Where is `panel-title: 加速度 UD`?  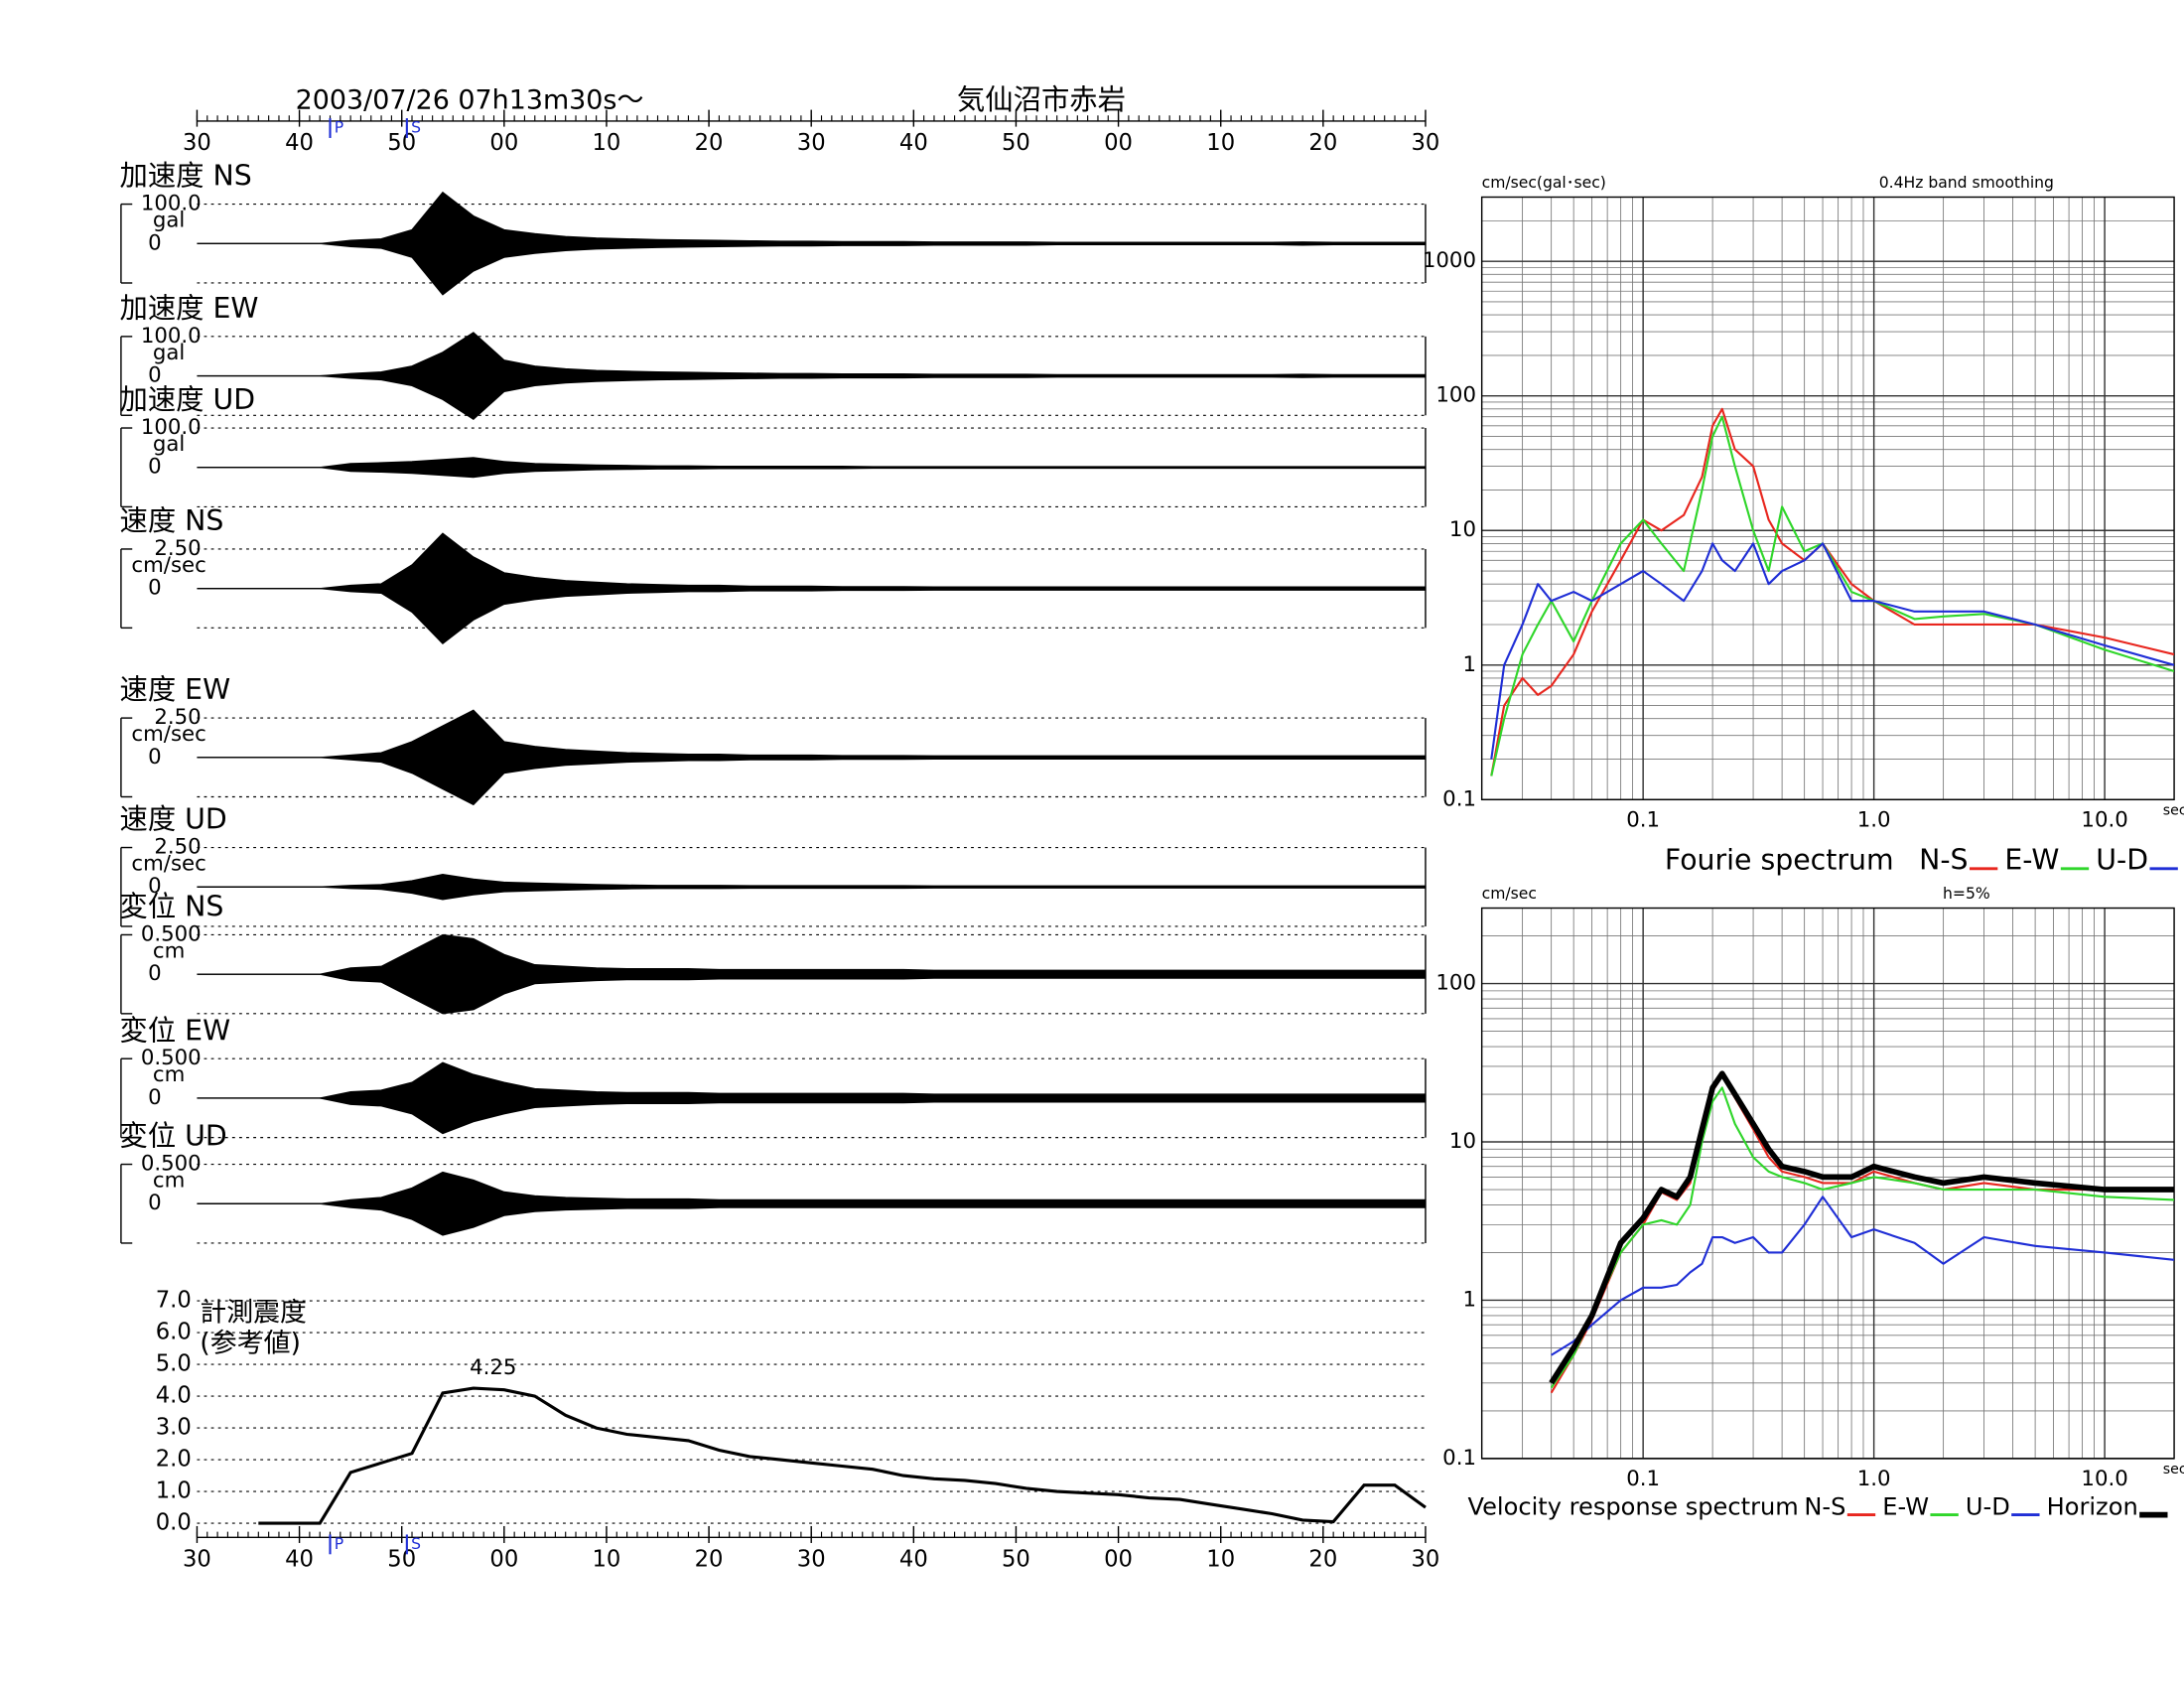
panel-title: 加速度 UD is located at coordinates (187, 399).